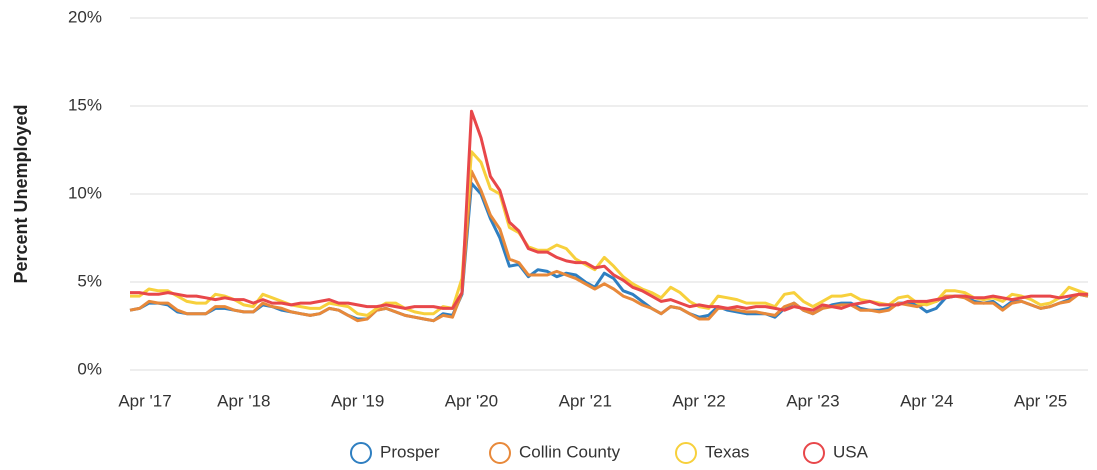  I want to click on legend-label: USA, so click(851, 451).